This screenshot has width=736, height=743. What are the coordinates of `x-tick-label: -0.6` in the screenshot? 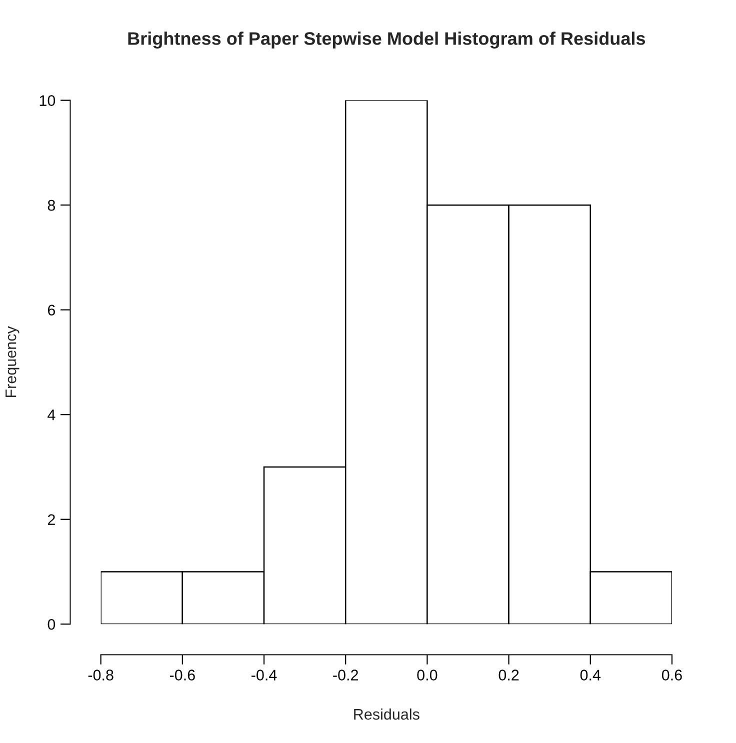 It's located at (182, 675).